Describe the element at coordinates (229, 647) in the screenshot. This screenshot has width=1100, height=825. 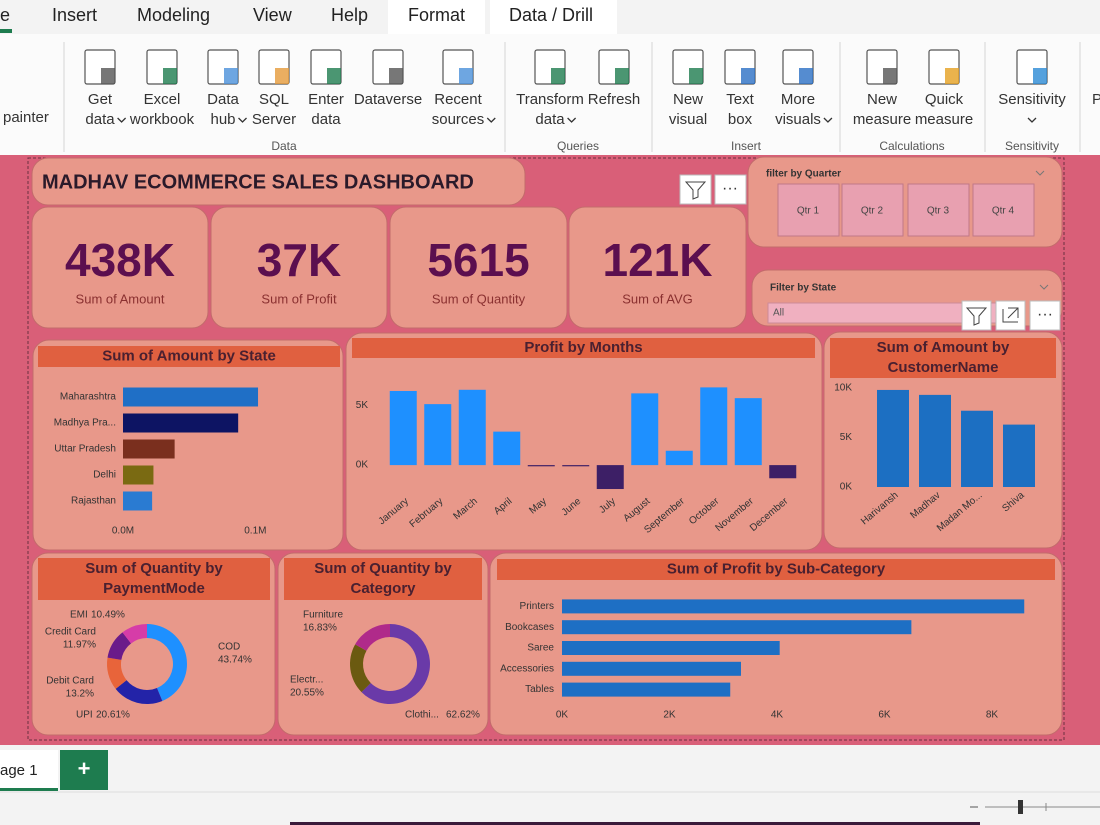
I see `slice-name: COD` at that location.